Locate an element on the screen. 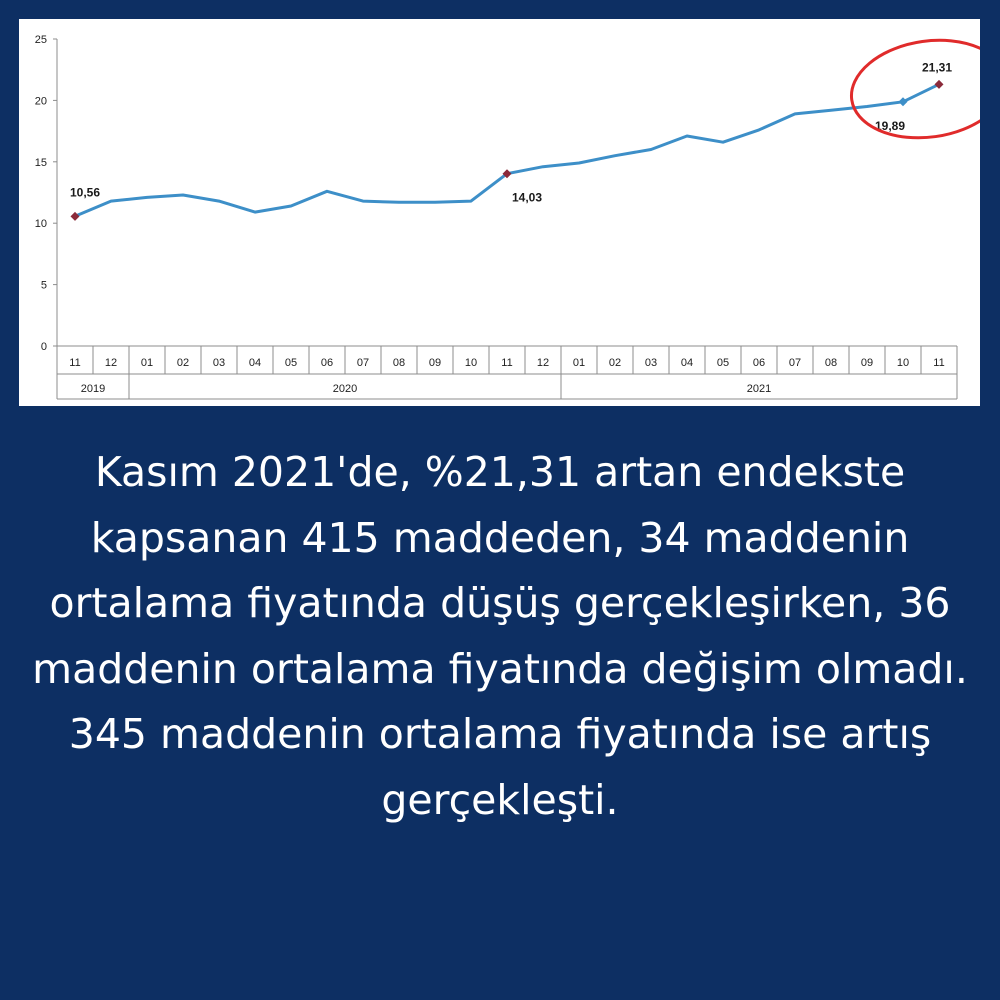 The image size is (1000, 1000). data-label: 14,03 is located at coordinates (527, 198).